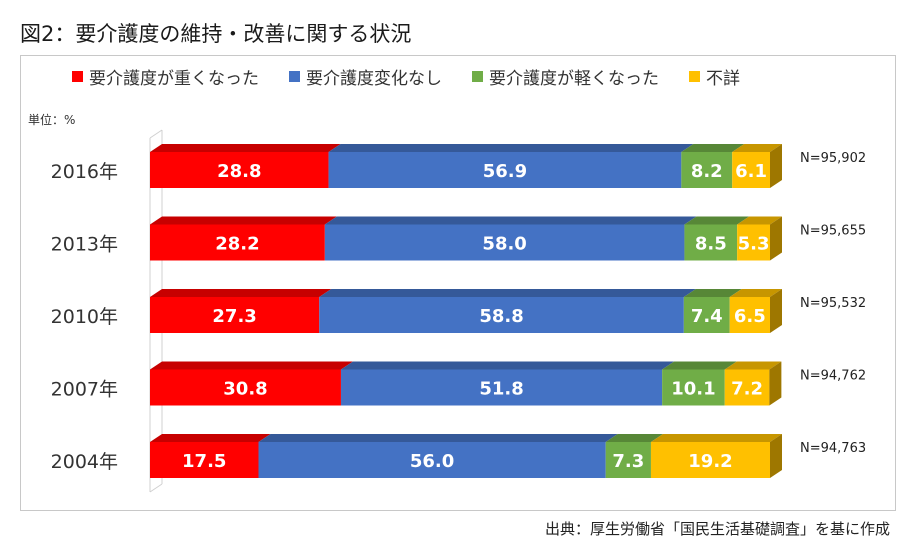 The height and width of the screenshot is (560, 918). I want to click on category-label: 2016年, so click(84, 172).